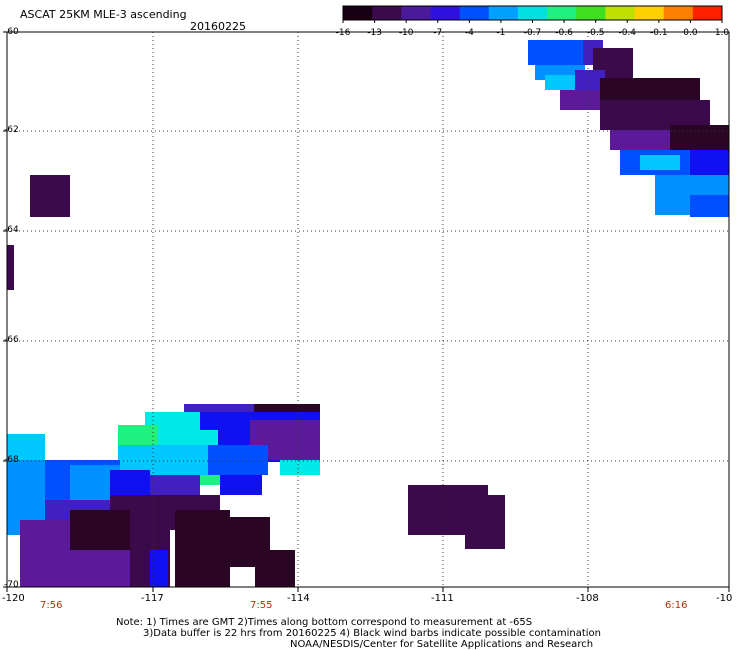  I want to click on x-label-2: -114, so click(298, 598).